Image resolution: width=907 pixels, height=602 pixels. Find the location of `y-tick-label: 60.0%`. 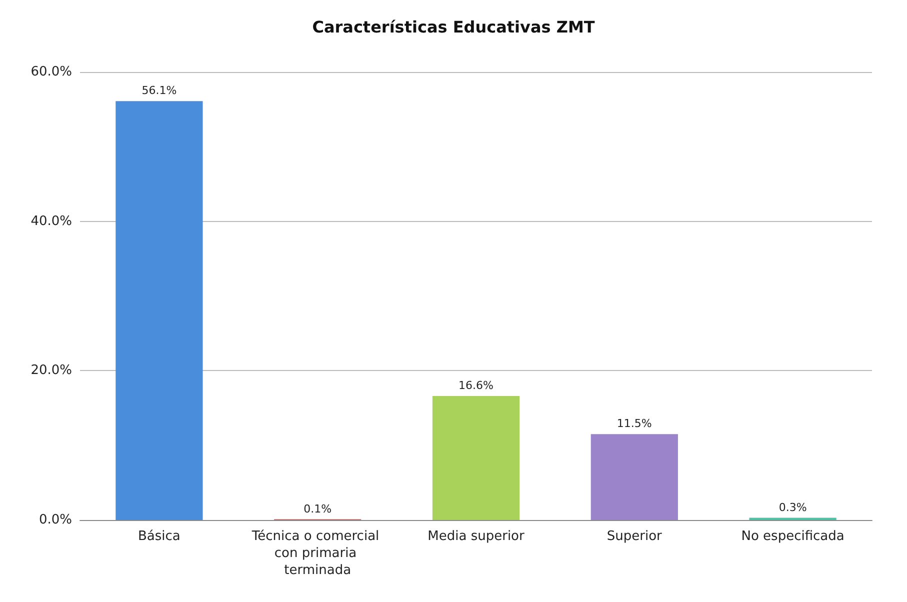

y-tick-label: 60.0% is located at coordinates (51, 72).